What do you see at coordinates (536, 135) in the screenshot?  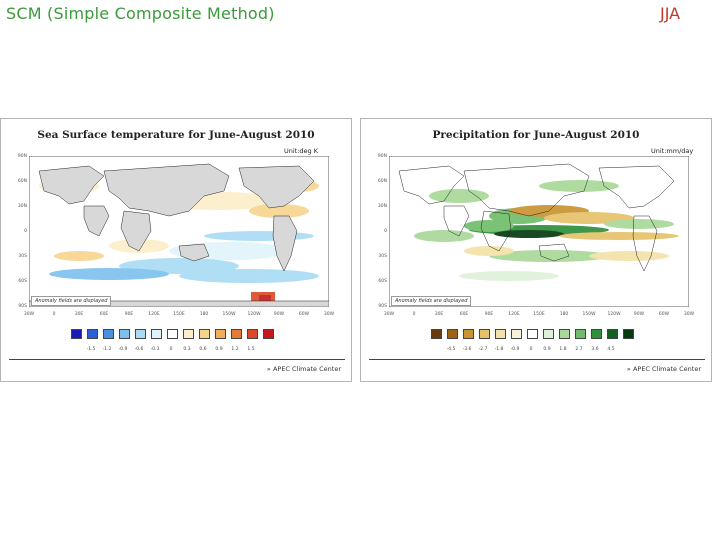 I see `precip-map-title: Precipitation for June-August 2010` at bounding box center [536, 135].